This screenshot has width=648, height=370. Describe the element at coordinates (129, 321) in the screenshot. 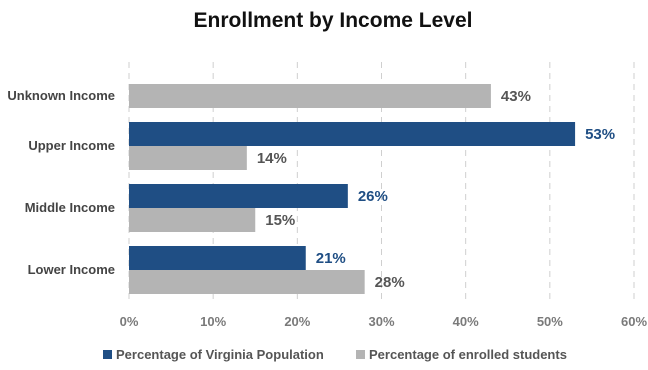

I see `x-tick-label: 0%` at that location.